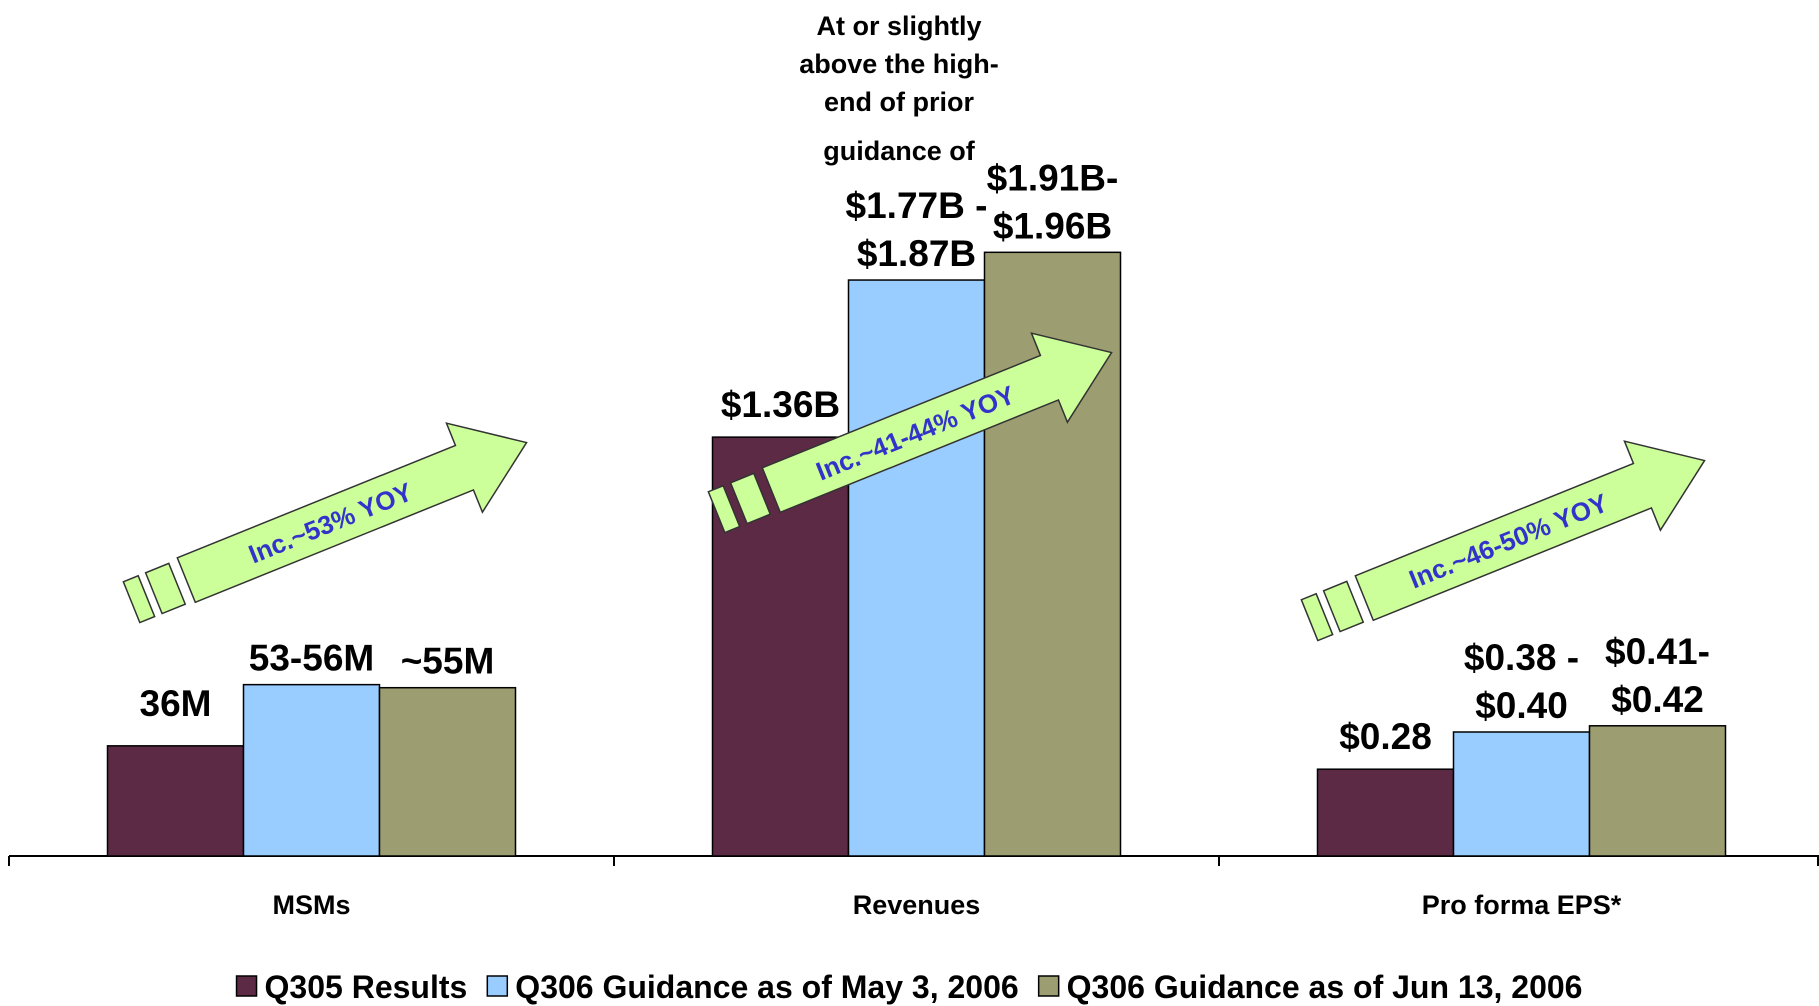 The image size is (1819, 1006). I want to click on annotation: end of prior, so click(899, 102).